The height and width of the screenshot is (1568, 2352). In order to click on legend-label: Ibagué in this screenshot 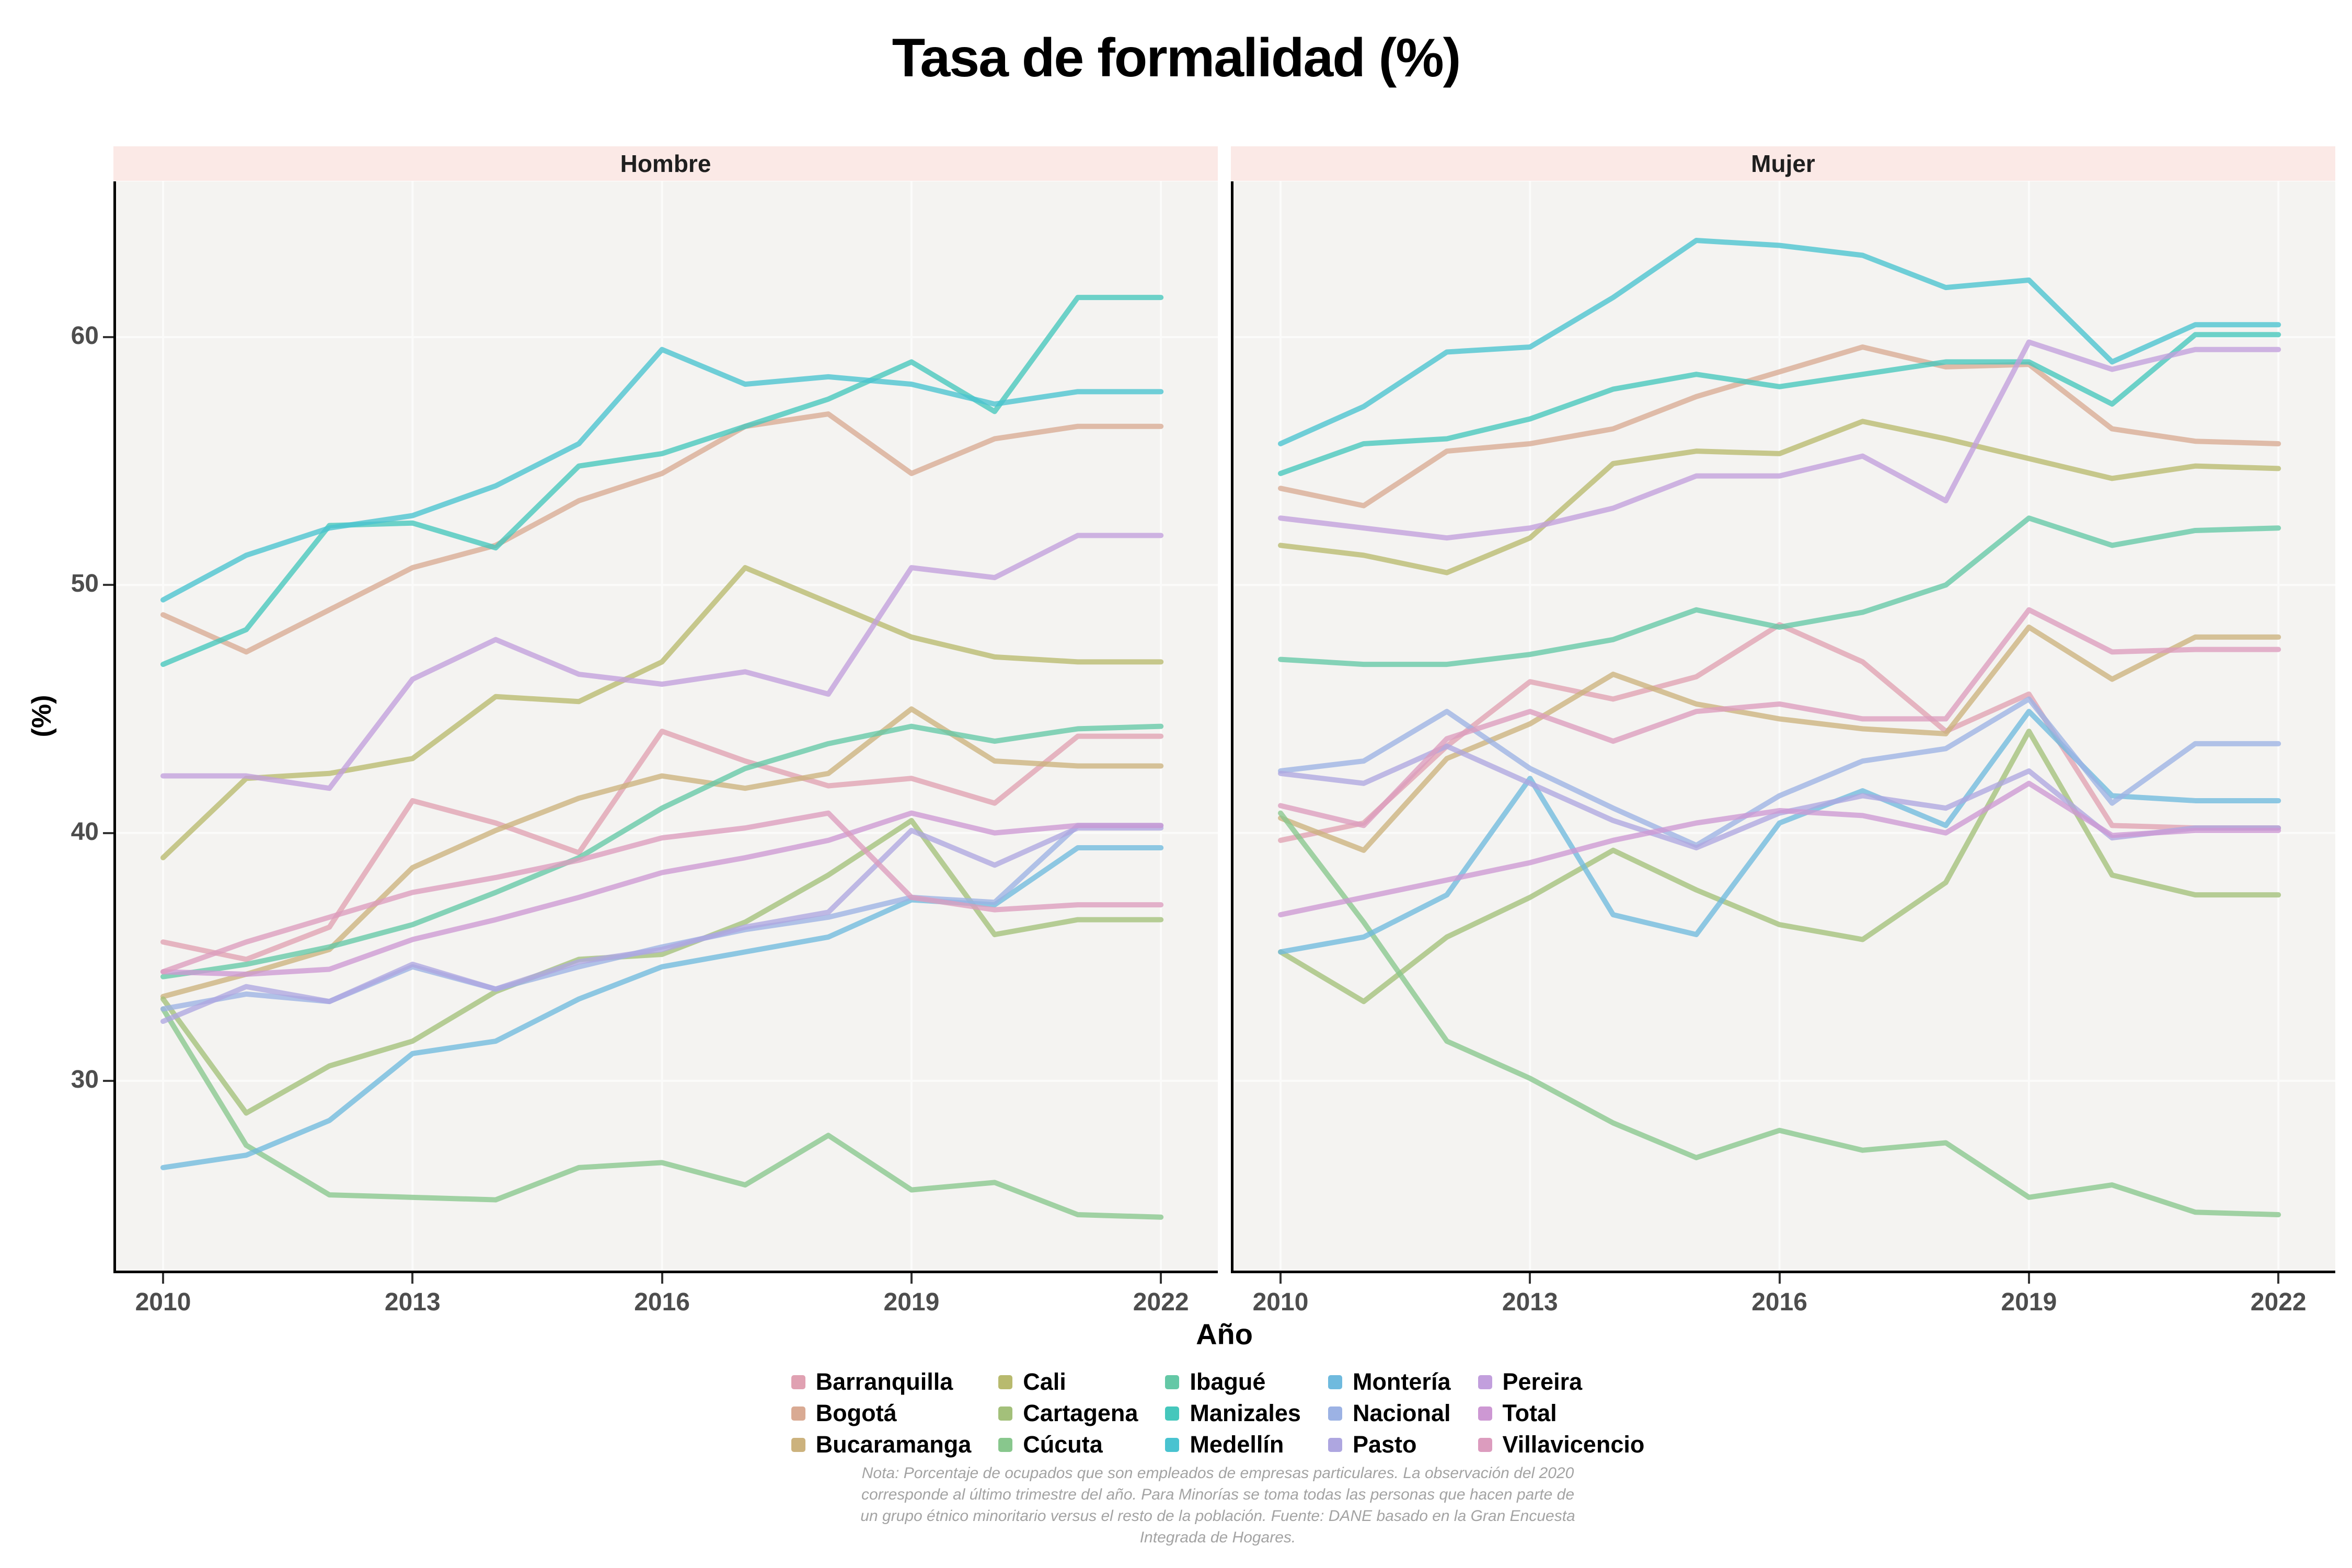, I will do `click(1228, 1381)`.